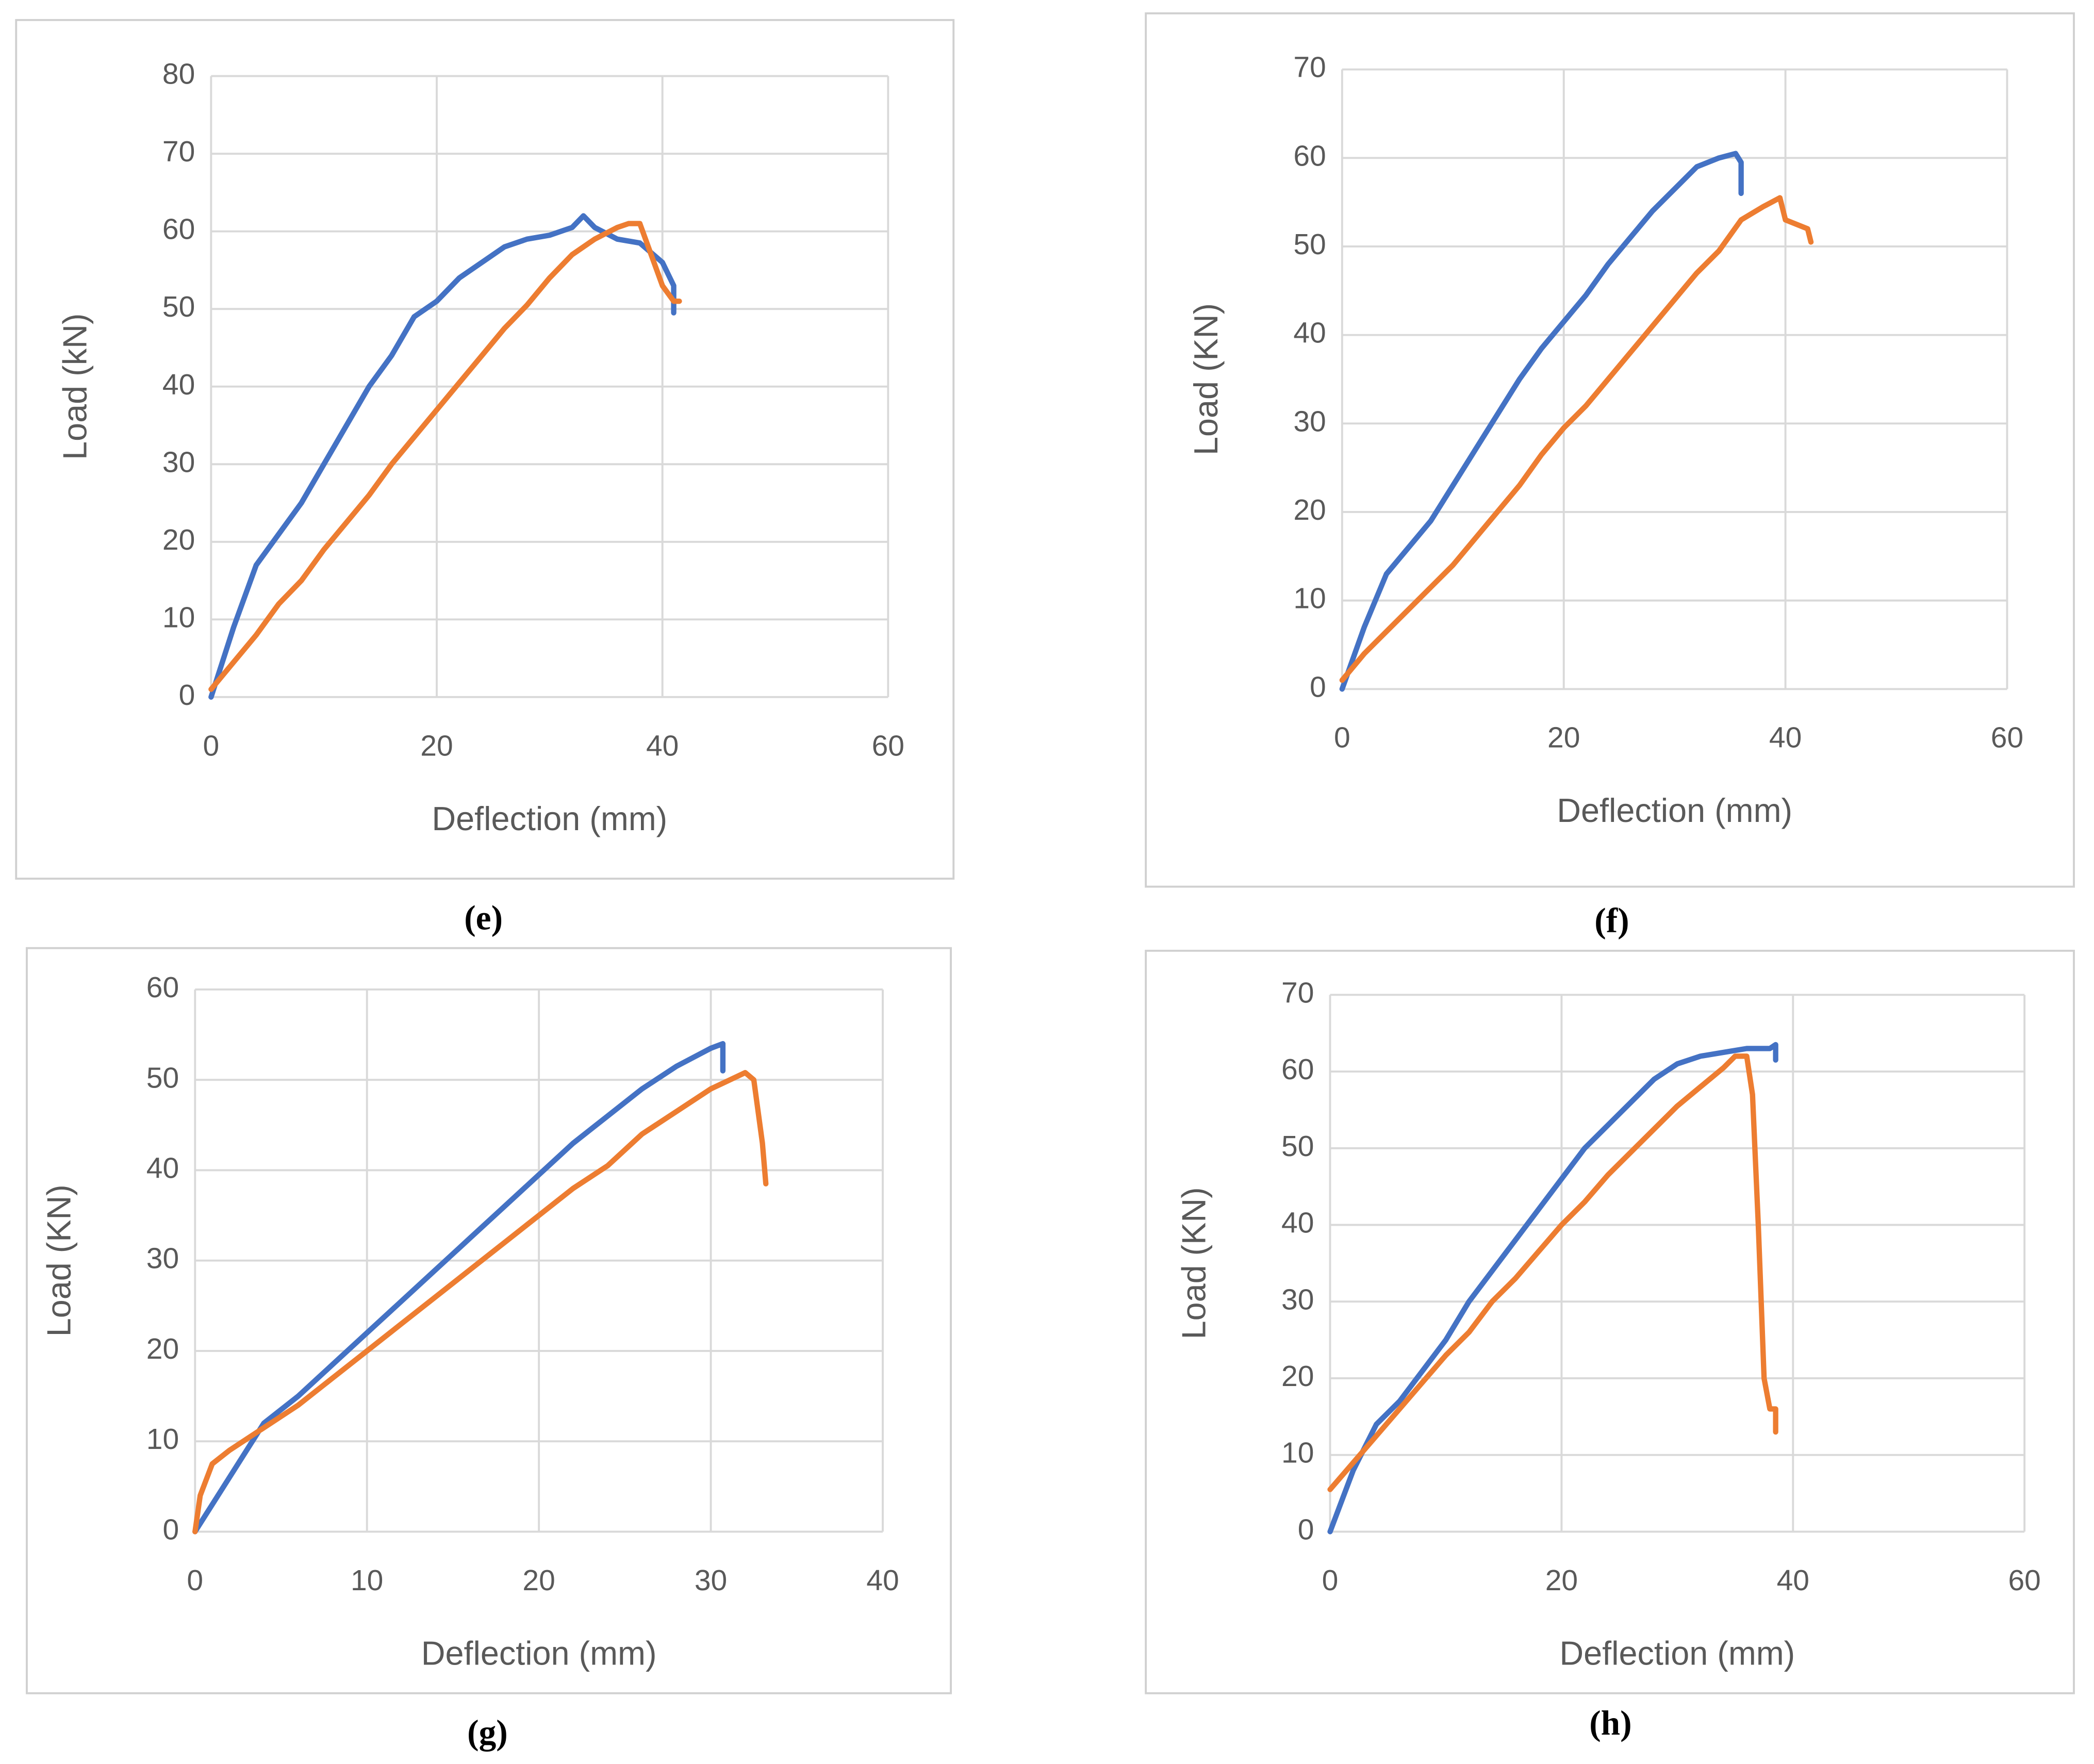 The height and width of the screenshot is (1764, 2094). Describe the element at coordinates (487, 1732) in the screenshot. I see `caption: (g)` at that location.